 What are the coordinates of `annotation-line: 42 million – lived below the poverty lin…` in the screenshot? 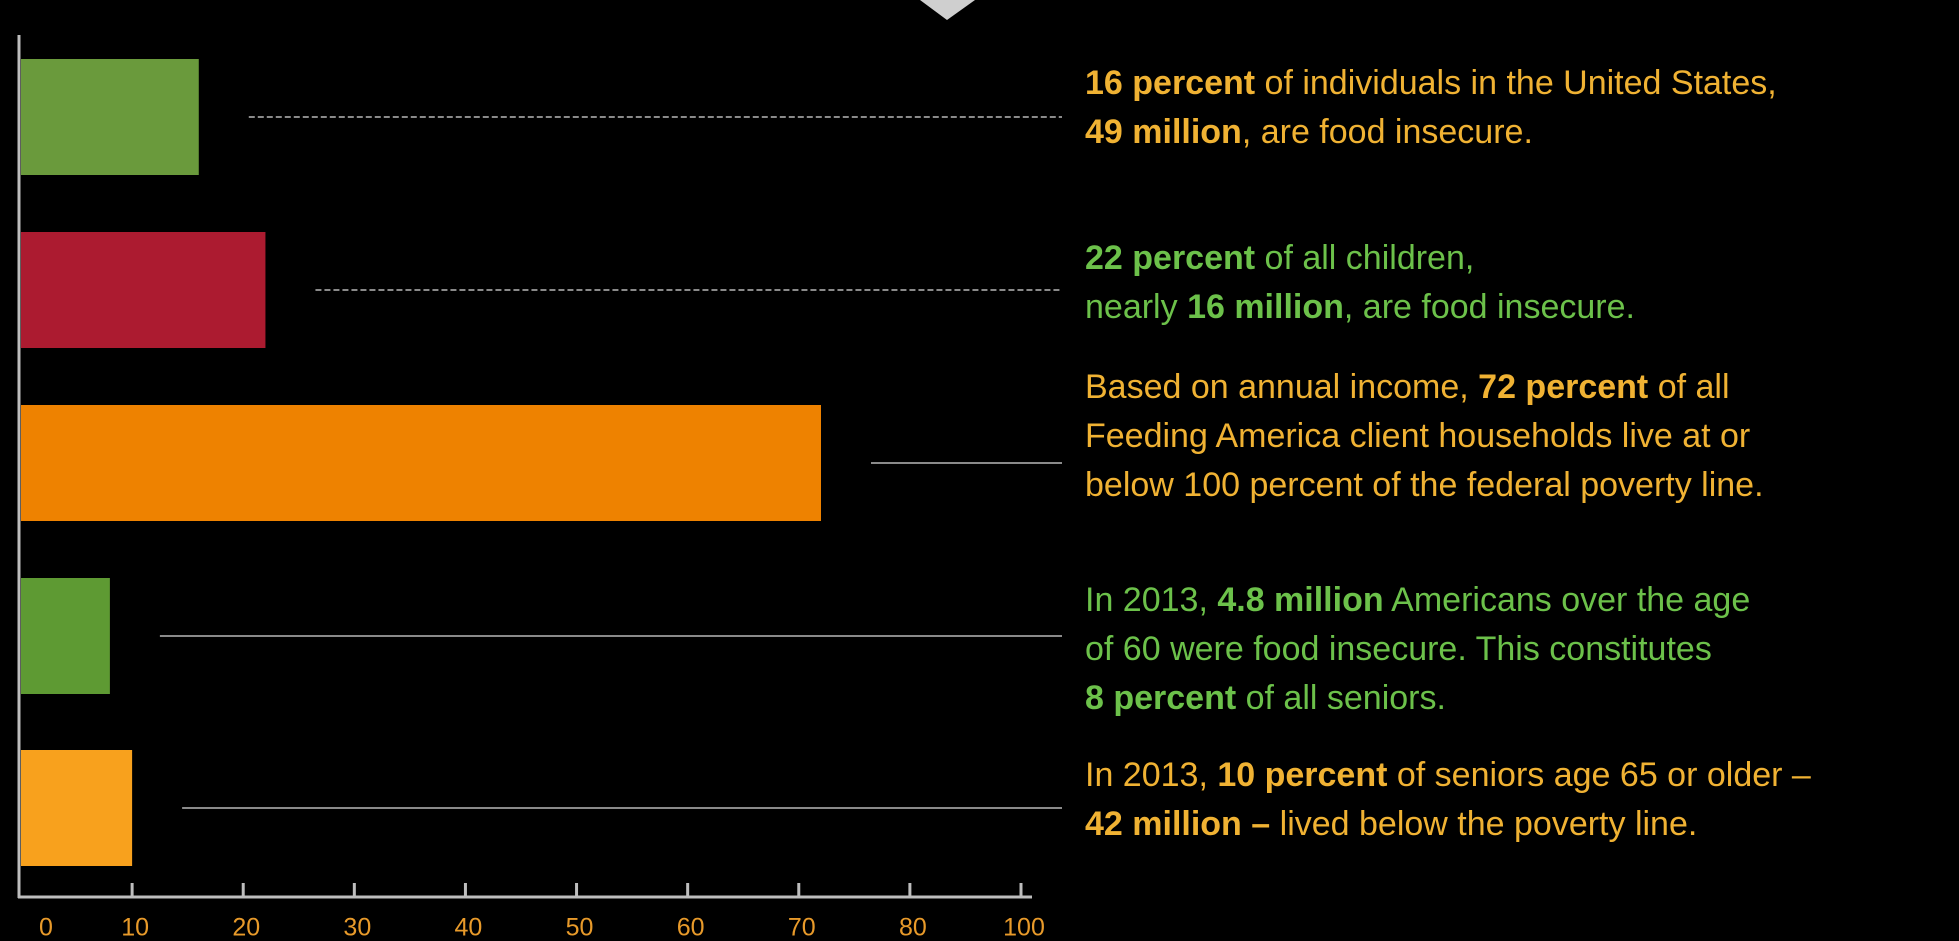 It's located at (1391, 824).